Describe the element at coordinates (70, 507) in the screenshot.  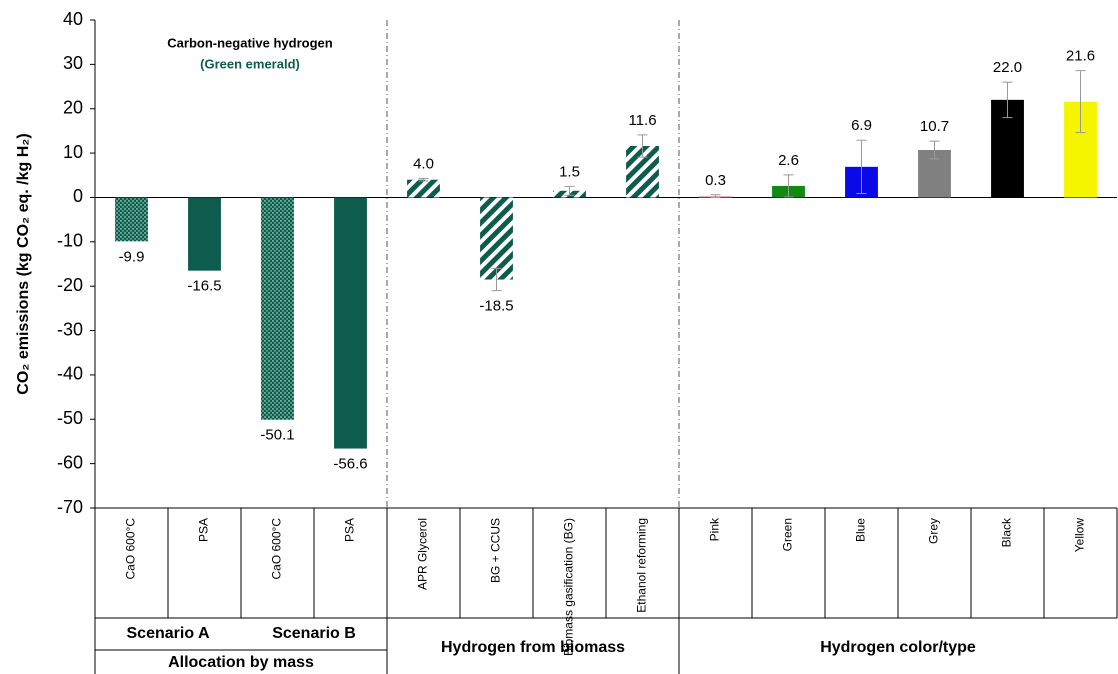
I see `y-tick-label: -70` at that location.